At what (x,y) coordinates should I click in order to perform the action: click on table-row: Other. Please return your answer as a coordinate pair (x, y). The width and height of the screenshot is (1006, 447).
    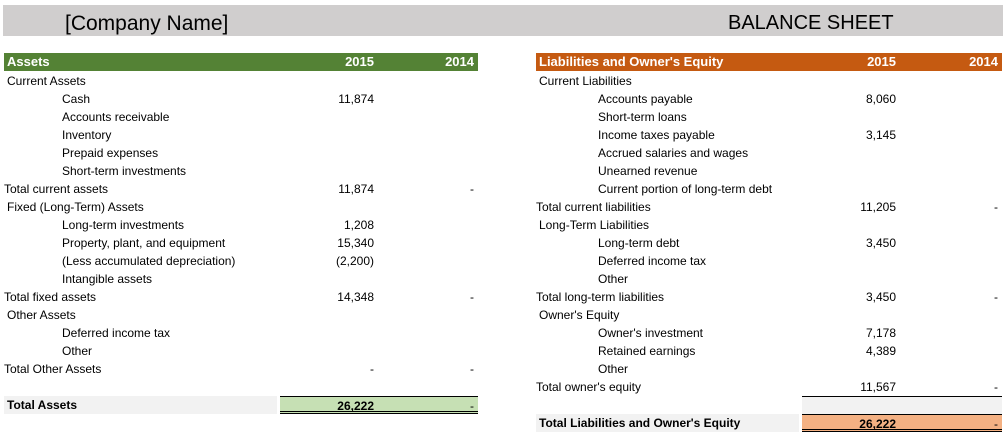
    Looking at the image, I should click on (769, 279).